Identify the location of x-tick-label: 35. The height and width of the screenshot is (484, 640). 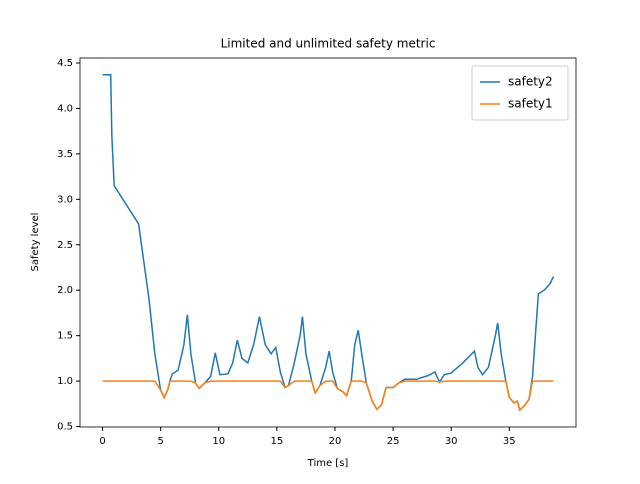
(509, 441).